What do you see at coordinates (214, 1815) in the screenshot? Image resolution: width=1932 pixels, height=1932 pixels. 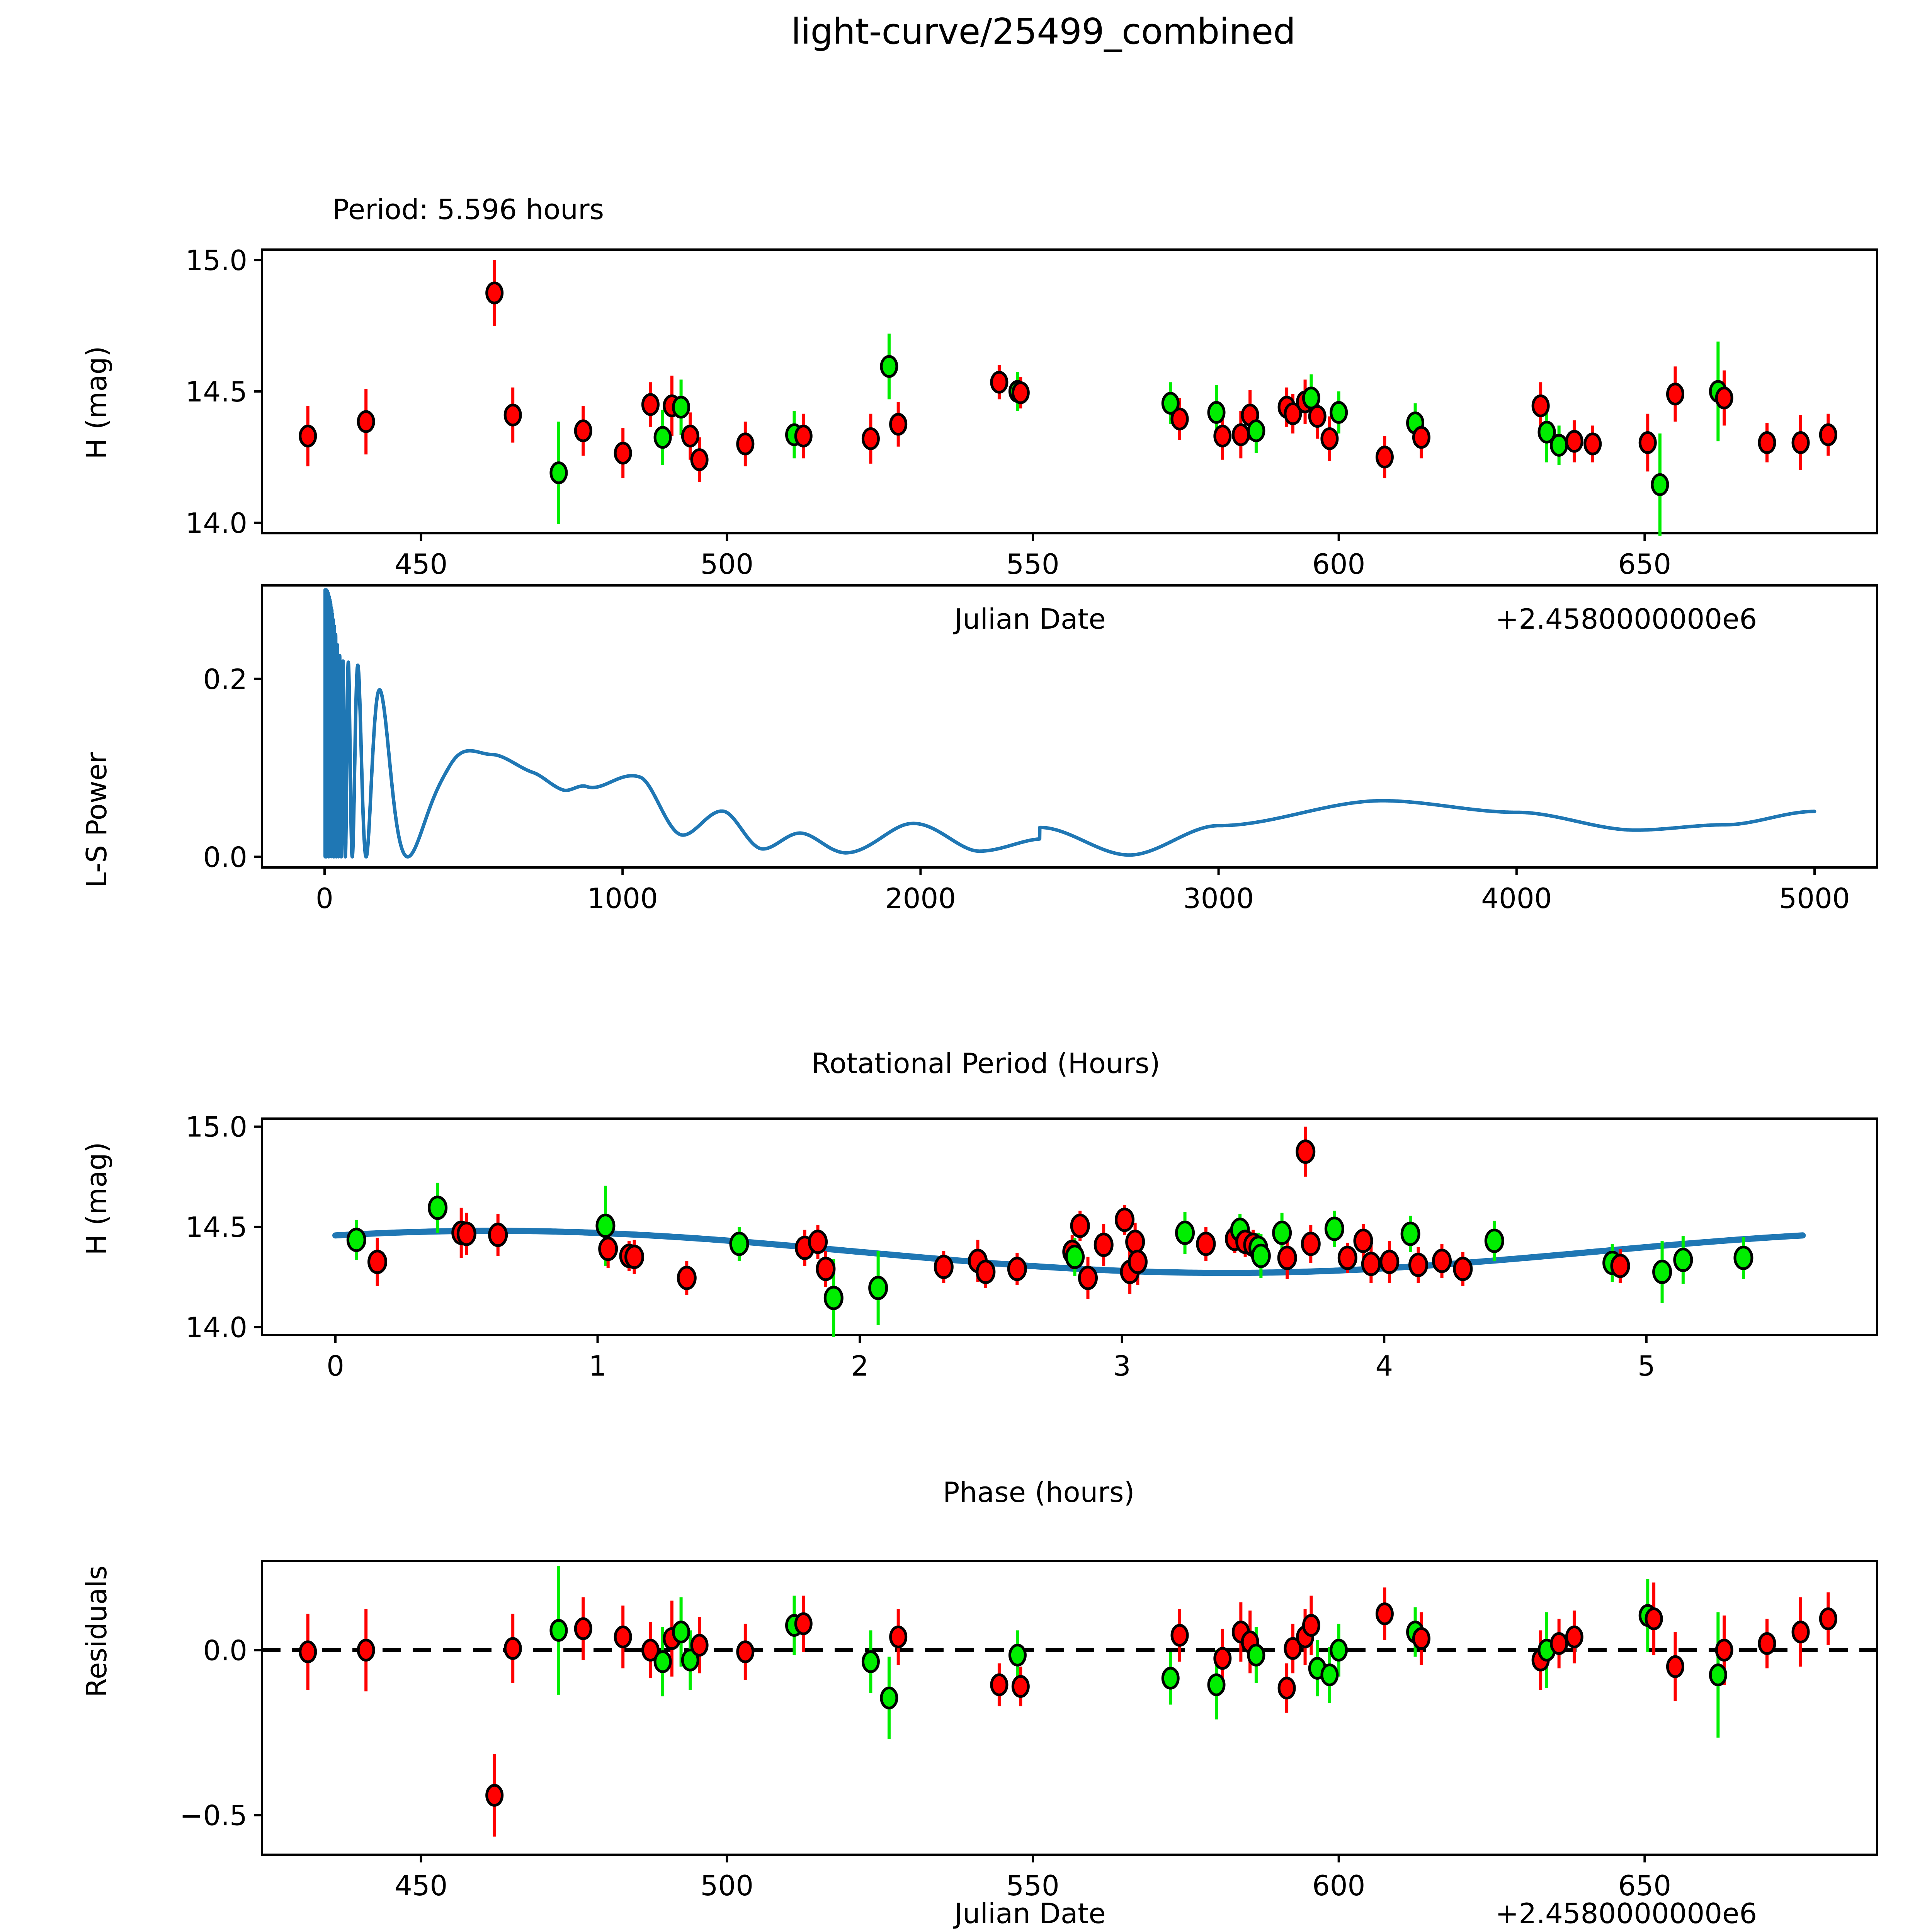 I see `y-tick-label: −0.5` at bounding box center [214, 1815].